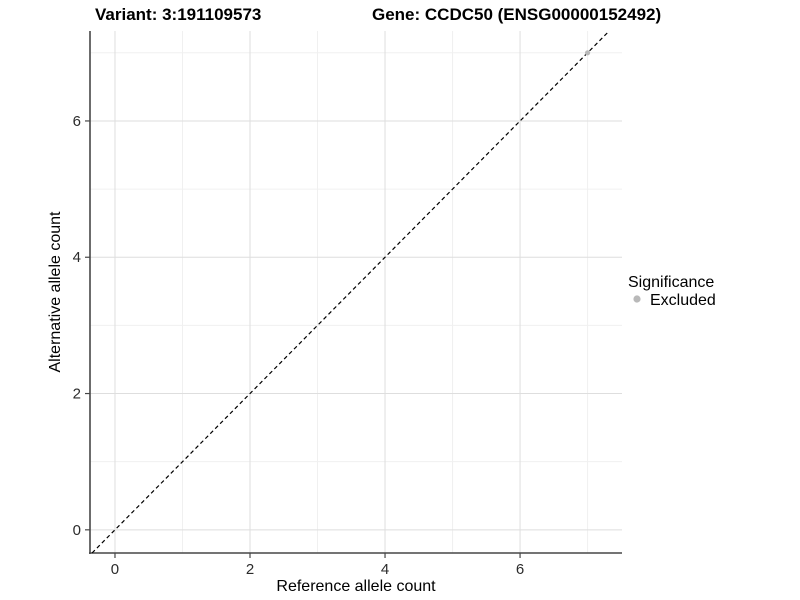 Image resolution: width=800 pixels, height=600 pixels. Describe the element at coordinates (77, 257) in the screenshot. I see `y-tick-label: 4` at that location.